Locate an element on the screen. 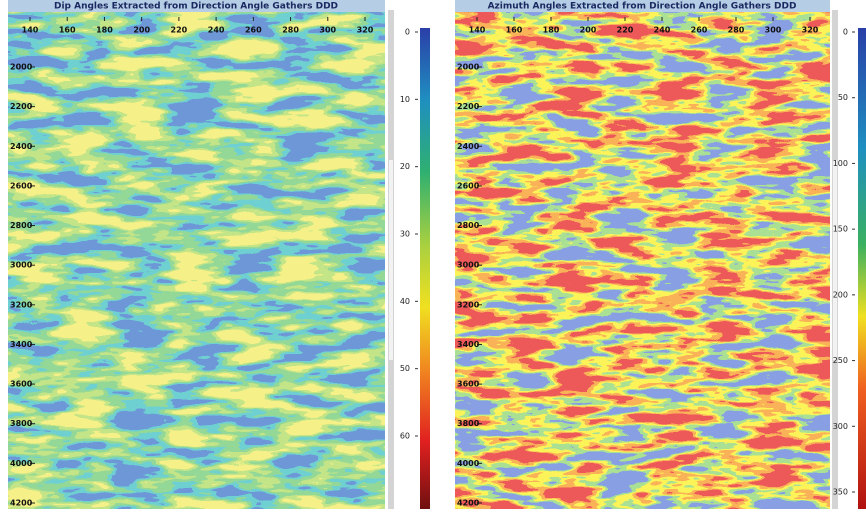 Image resolution: width=866 pixels, height=513 pixels. colorbar-label: 40 is located at coordinates (405, 301).